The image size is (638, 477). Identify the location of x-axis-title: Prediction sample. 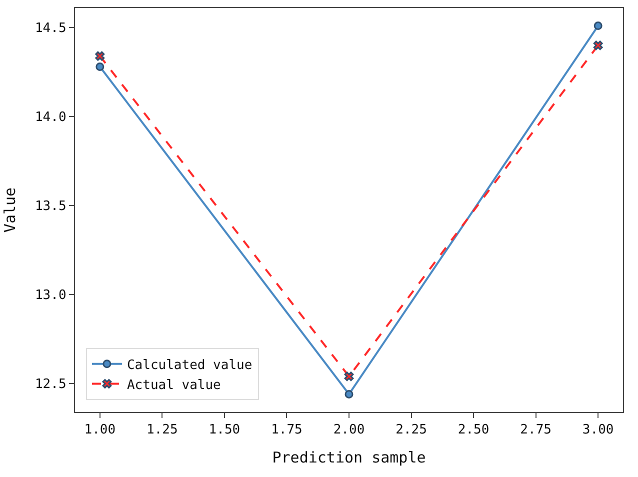
(349, 457).